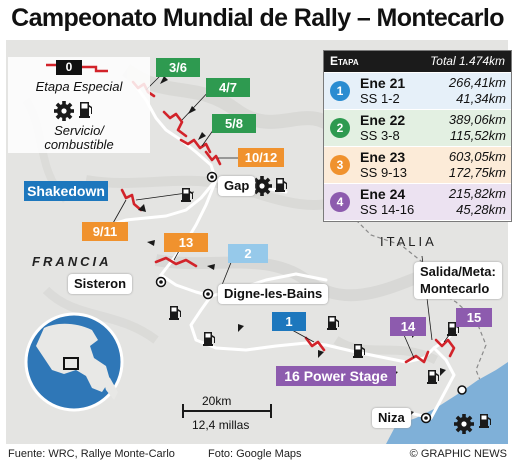  What do you see at coordinates (248, 253) in the screenshot?
I see `stage-label-2: 2` at bounding box center [248, 253].